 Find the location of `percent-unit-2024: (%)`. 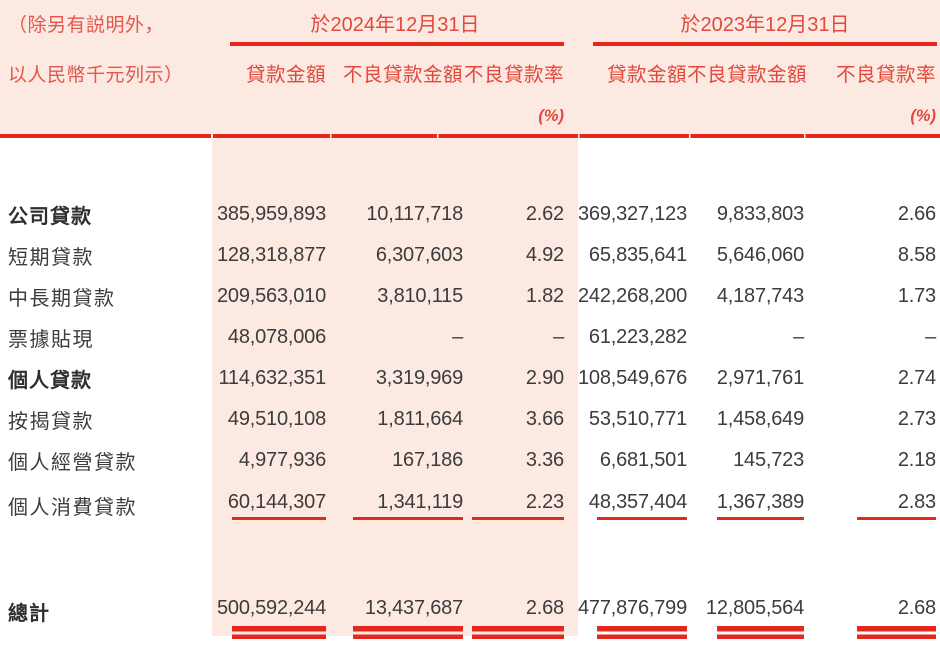

percent-unit-2024: (%) is located at coordinates (551, 116).